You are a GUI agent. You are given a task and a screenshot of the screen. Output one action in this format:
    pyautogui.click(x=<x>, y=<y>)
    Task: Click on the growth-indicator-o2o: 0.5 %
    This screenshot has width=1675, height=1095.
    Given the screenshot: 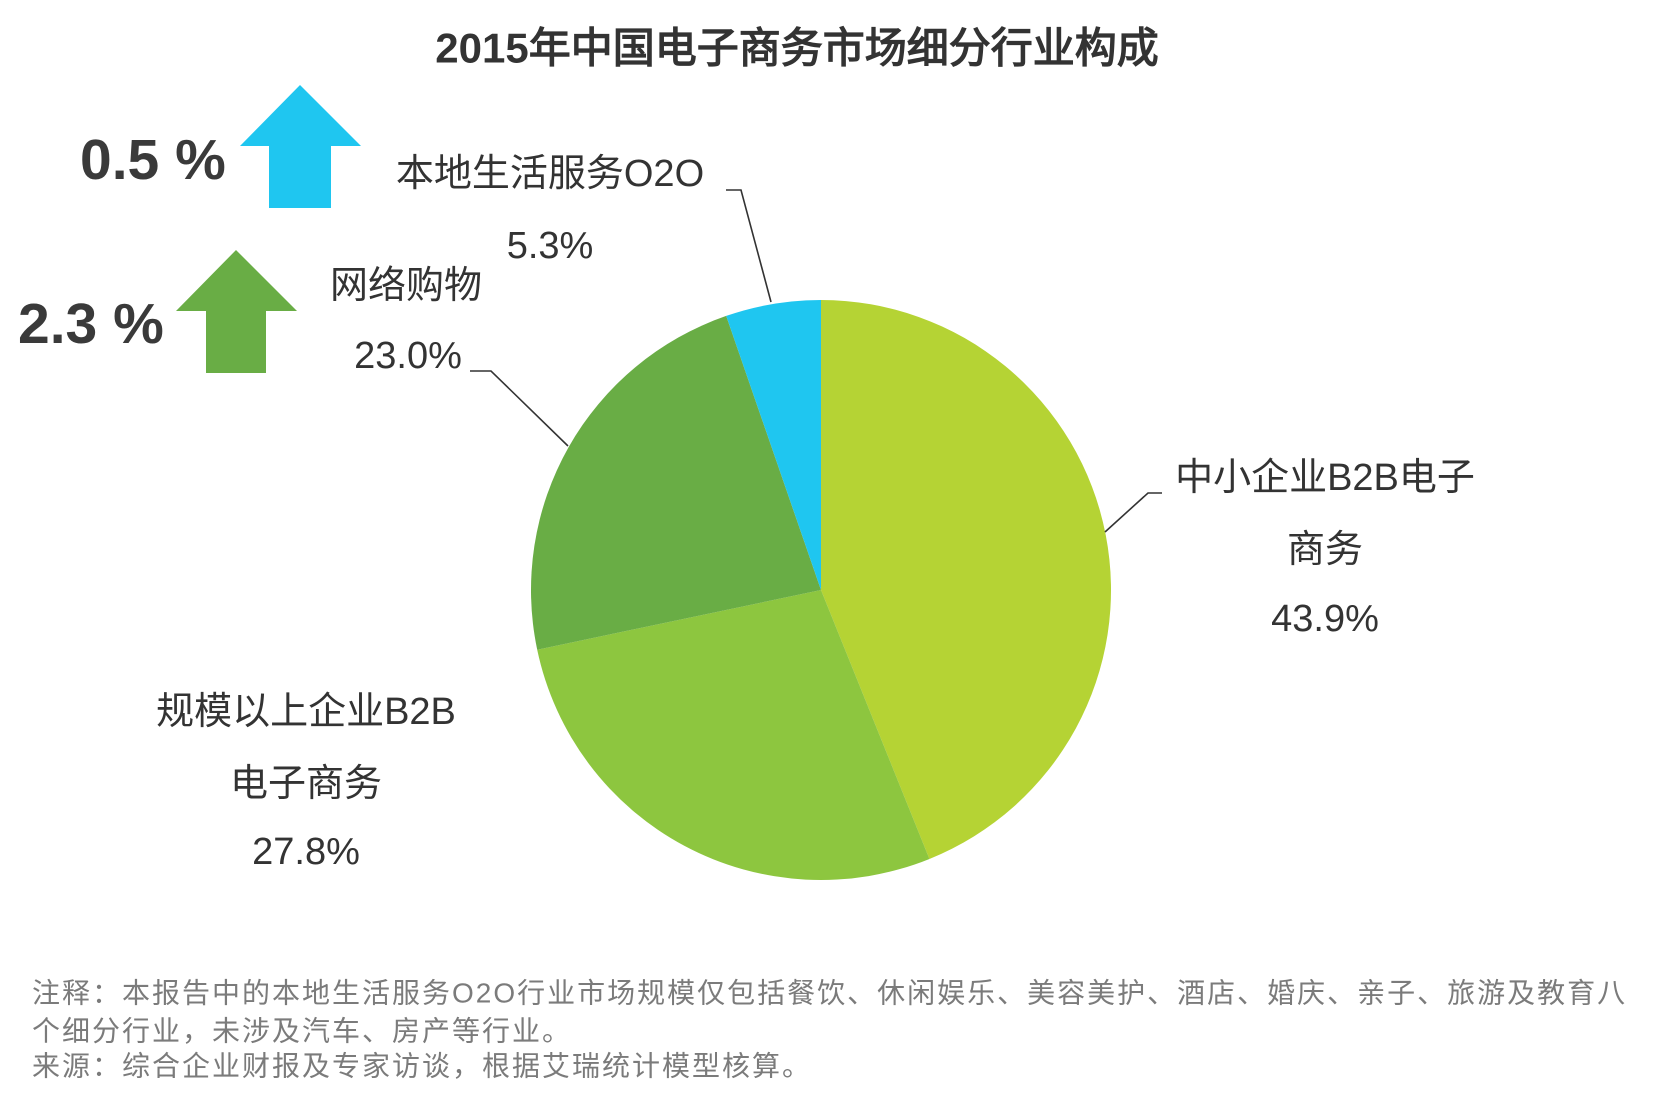 What is the action you would take?
    pyautogui.click(x=220, y=146)
    